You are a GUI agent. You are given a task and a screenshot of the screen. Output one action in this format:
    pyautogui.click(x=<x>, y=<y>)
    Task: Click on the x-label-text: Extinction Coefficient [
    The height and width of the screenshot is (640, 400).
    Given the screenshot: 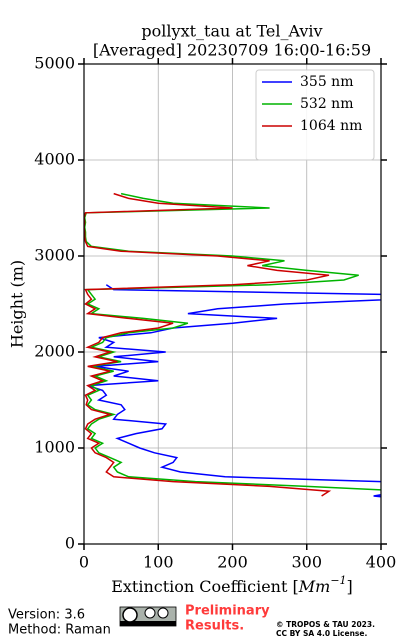 What is the action you would take?
    pyautogui.click(x=205, y=586)
    